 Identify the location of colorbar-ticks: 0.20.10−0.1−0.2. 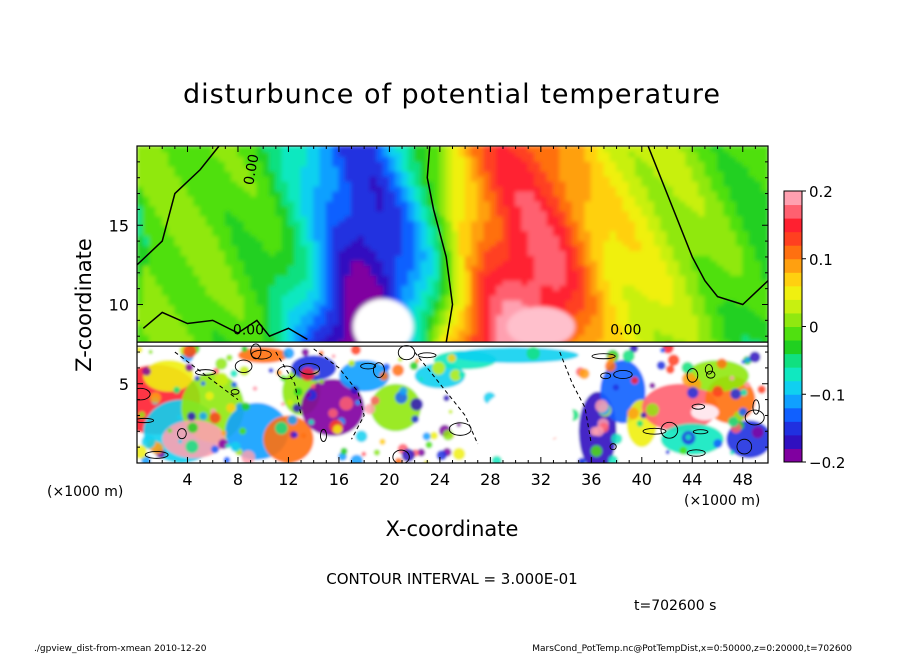
(823, 327).